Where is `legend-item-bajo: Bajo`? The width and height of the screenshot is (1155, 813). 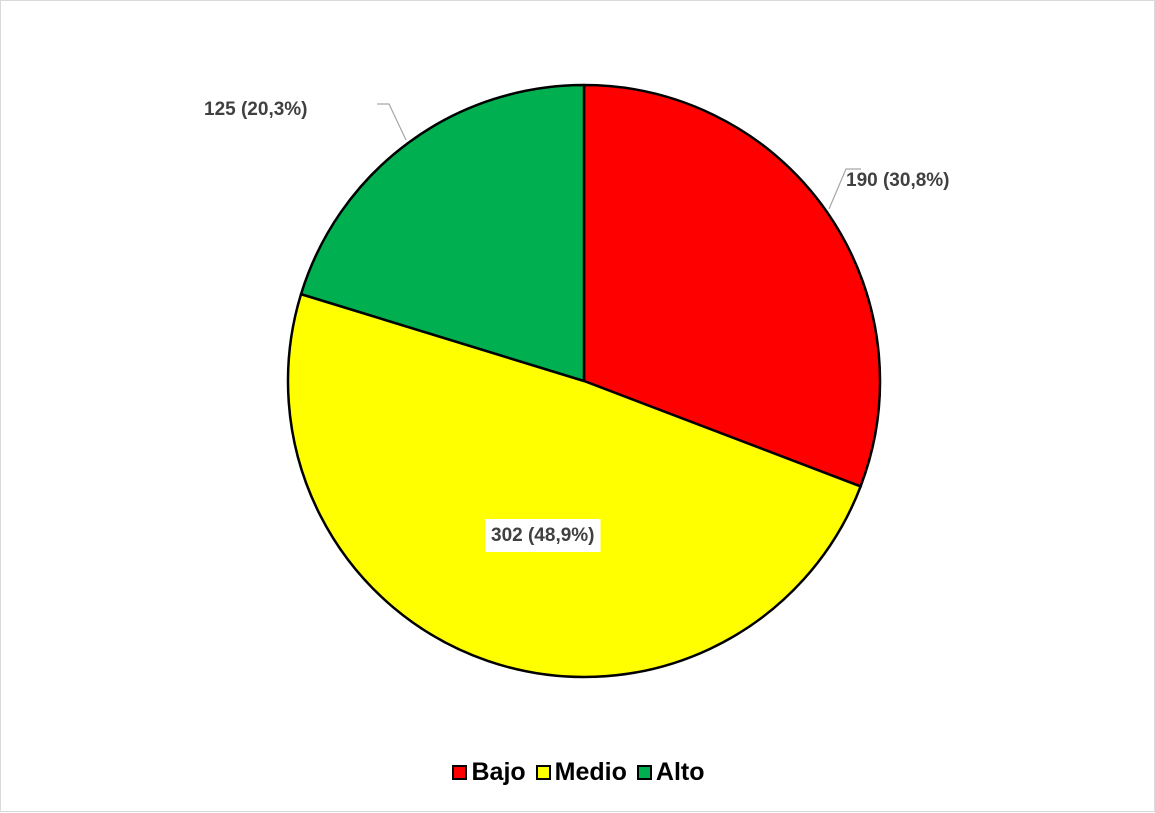 legend-item-bajo: Bajo is located at coordinates (489, 772).